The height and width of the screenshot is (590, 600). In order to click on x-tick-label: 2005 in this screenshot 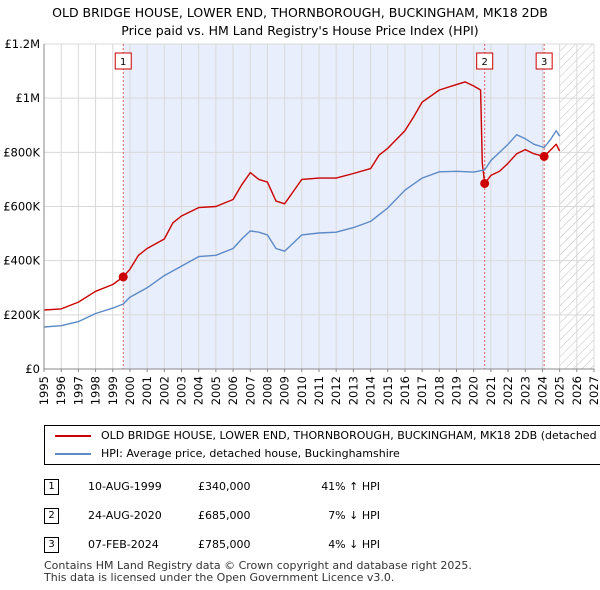, I will do `click(216, 390)`.